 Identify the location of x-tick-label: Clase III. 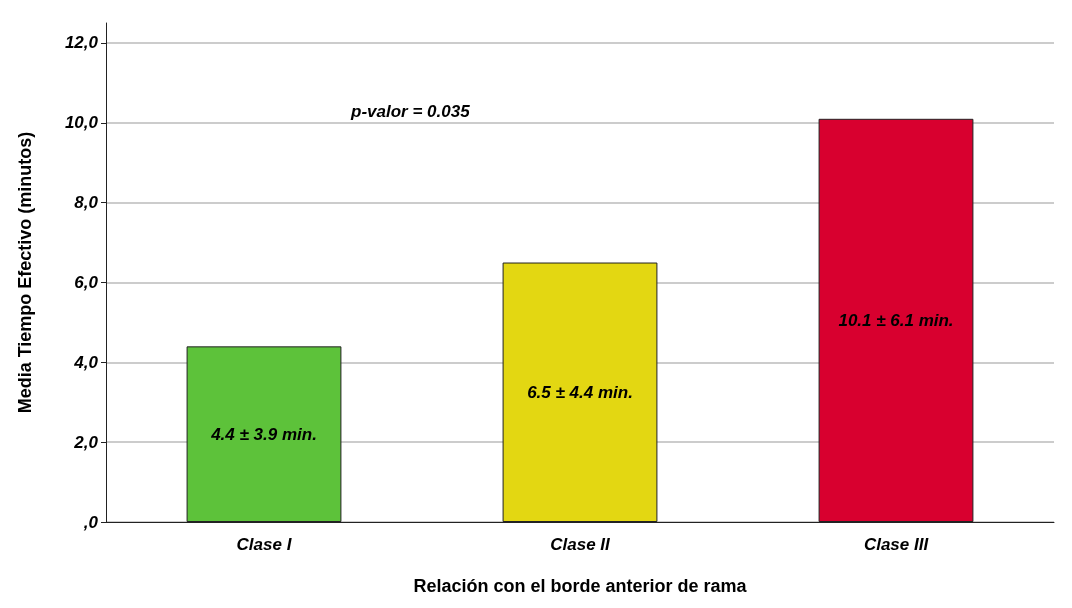
(896, 544).